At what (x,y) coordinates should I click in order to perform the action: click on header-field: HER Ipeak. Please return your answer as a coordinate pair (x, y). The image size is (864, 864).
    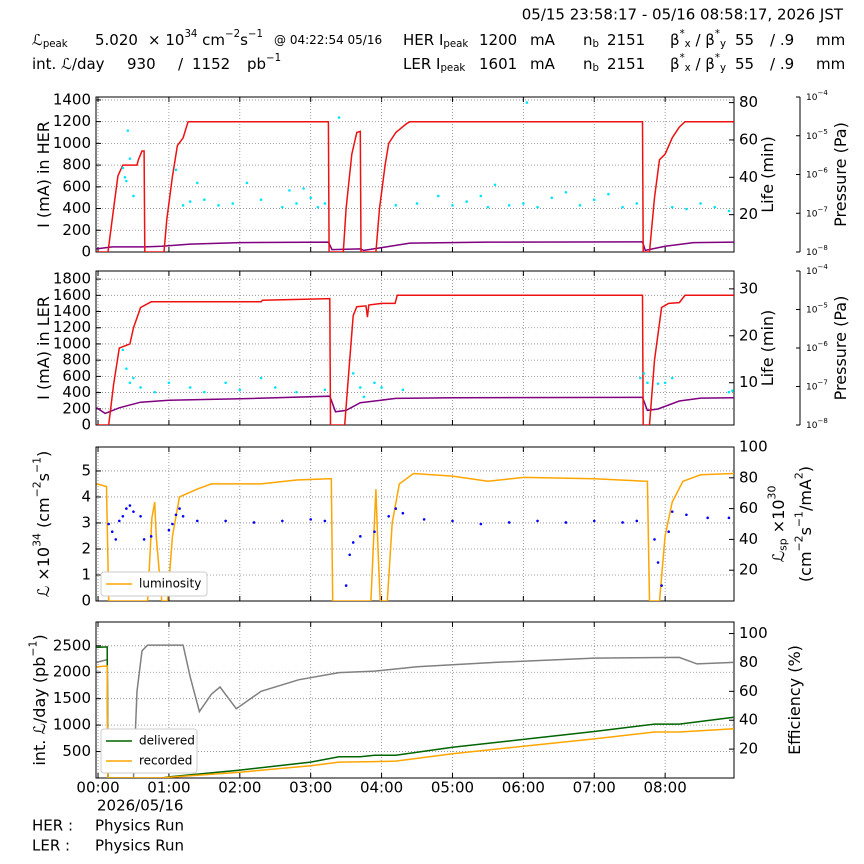
    Looking at the image, I should click on (435, 41).